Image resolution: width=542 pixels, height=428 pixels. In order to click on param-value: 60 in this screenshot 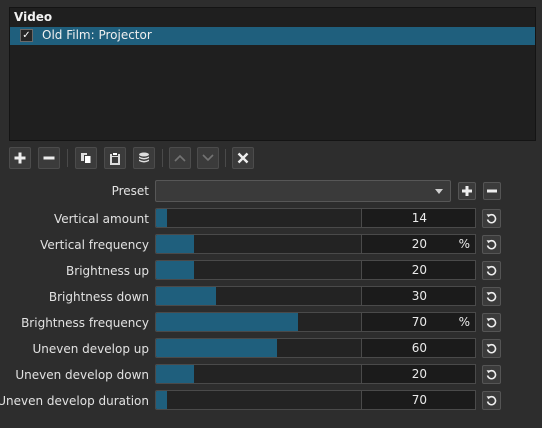, I will do `click(419, 348)`.